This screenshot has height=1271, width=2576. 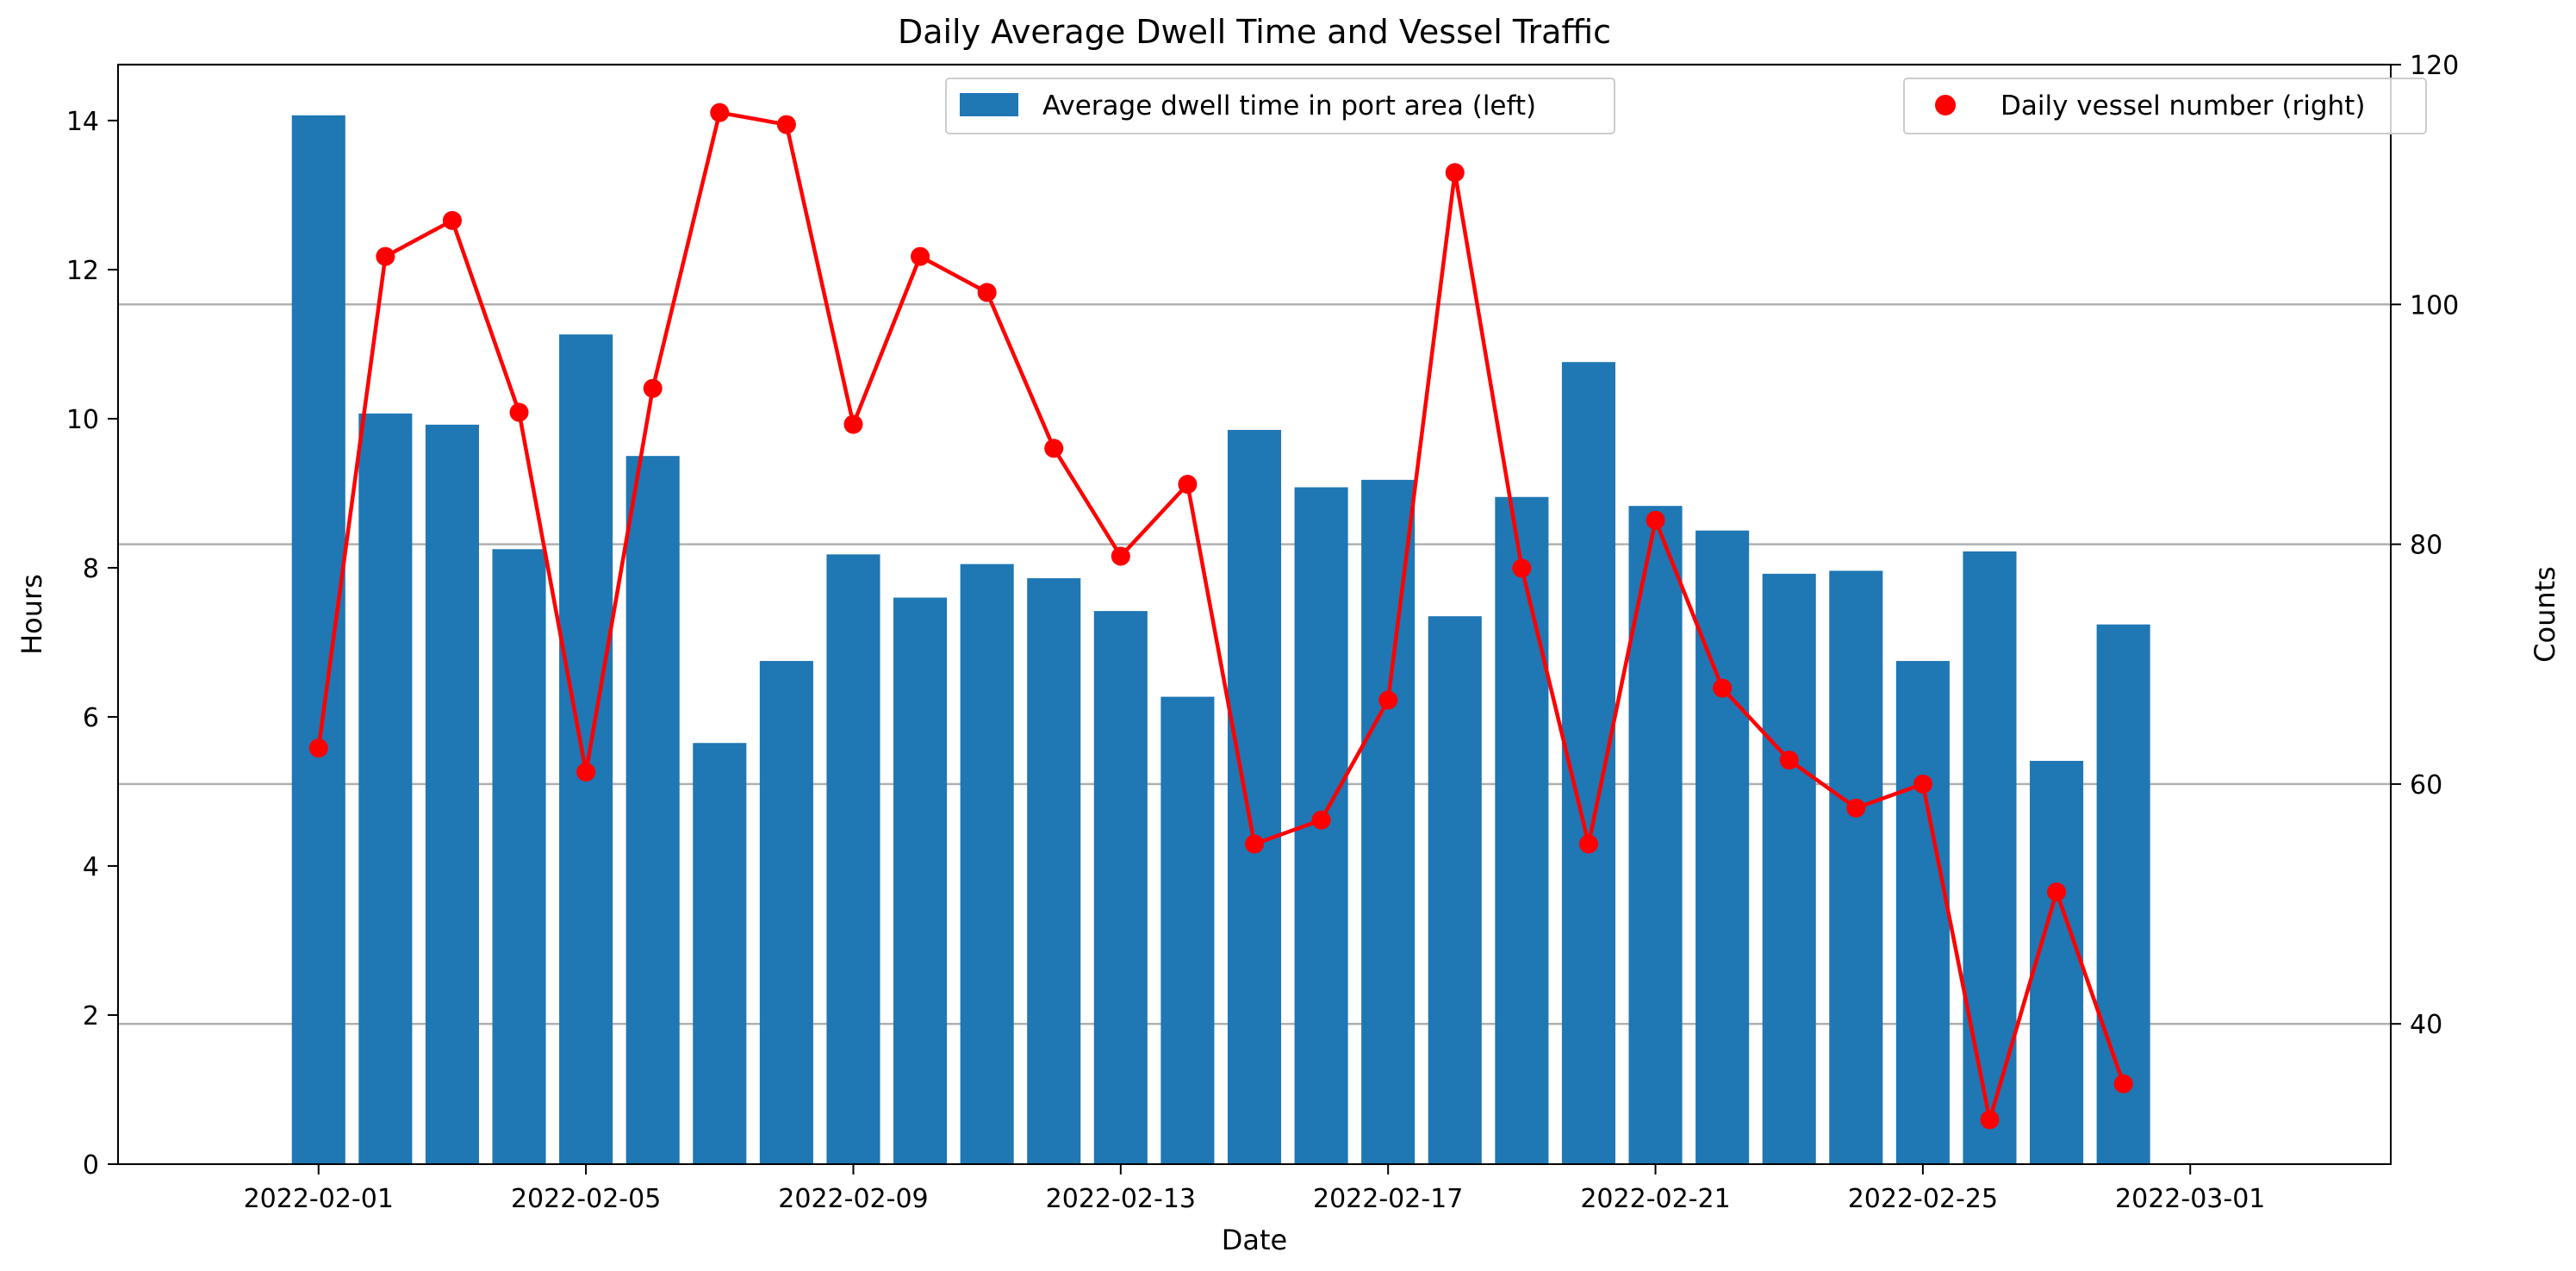 I want to click on y-tick-label: 10, so click(x=83, y=420).